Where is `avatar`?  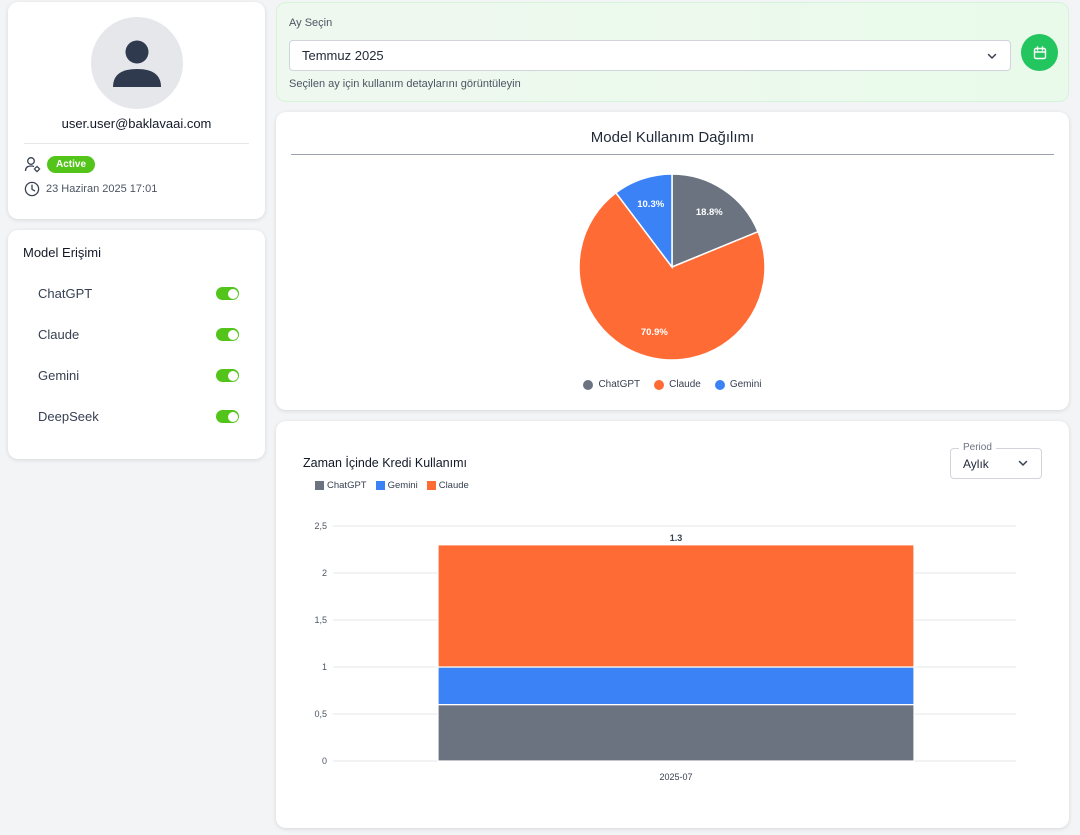
avatar is located at coordinates (137, 63).